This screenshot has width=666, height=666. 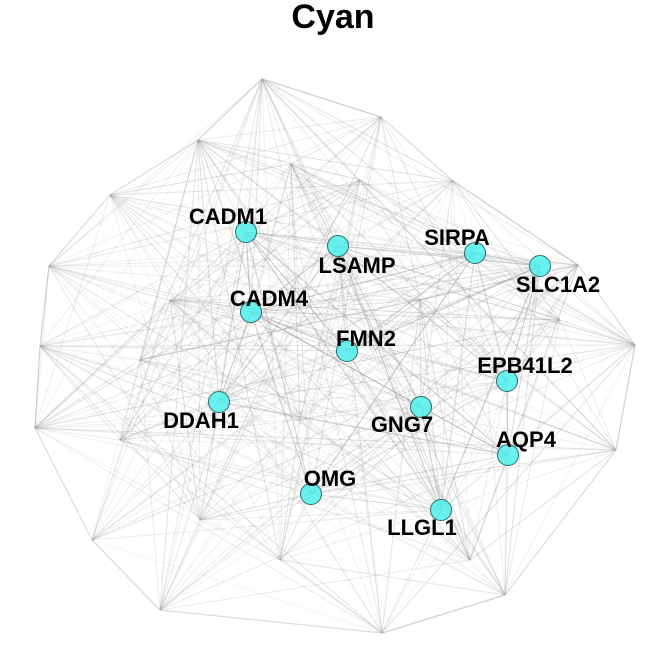 I want to click on gene-label-sirpa: SIRPA, so click(x=457, y=237).